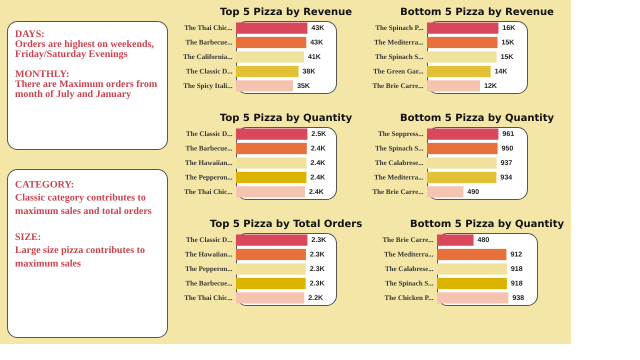  Describe the element at coordinates (84, 49) in the screenshot. I see `text: Orders are highest on weekends, Friday/Saturday Evenings` at that location.